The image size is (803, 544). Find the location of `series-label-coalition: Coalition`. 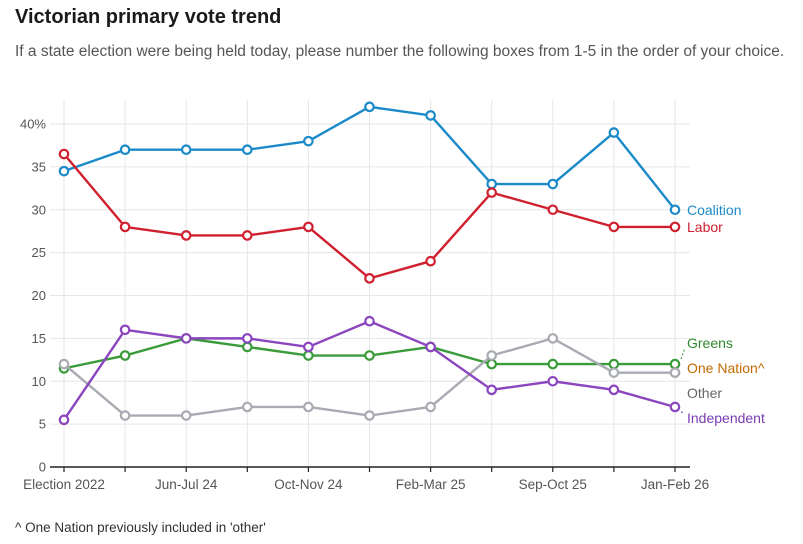

series-label-coalition: Coalition is located at coordinates (714, 210).